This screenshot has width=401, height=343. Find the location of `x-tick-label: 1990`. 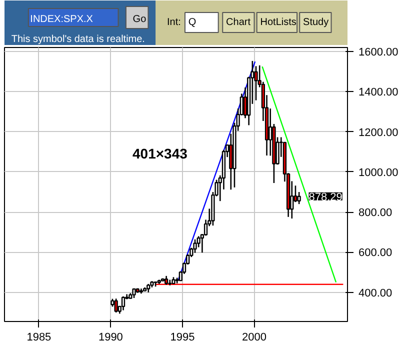

x-tick-label: 1990 is located at coordinates (110, 337).